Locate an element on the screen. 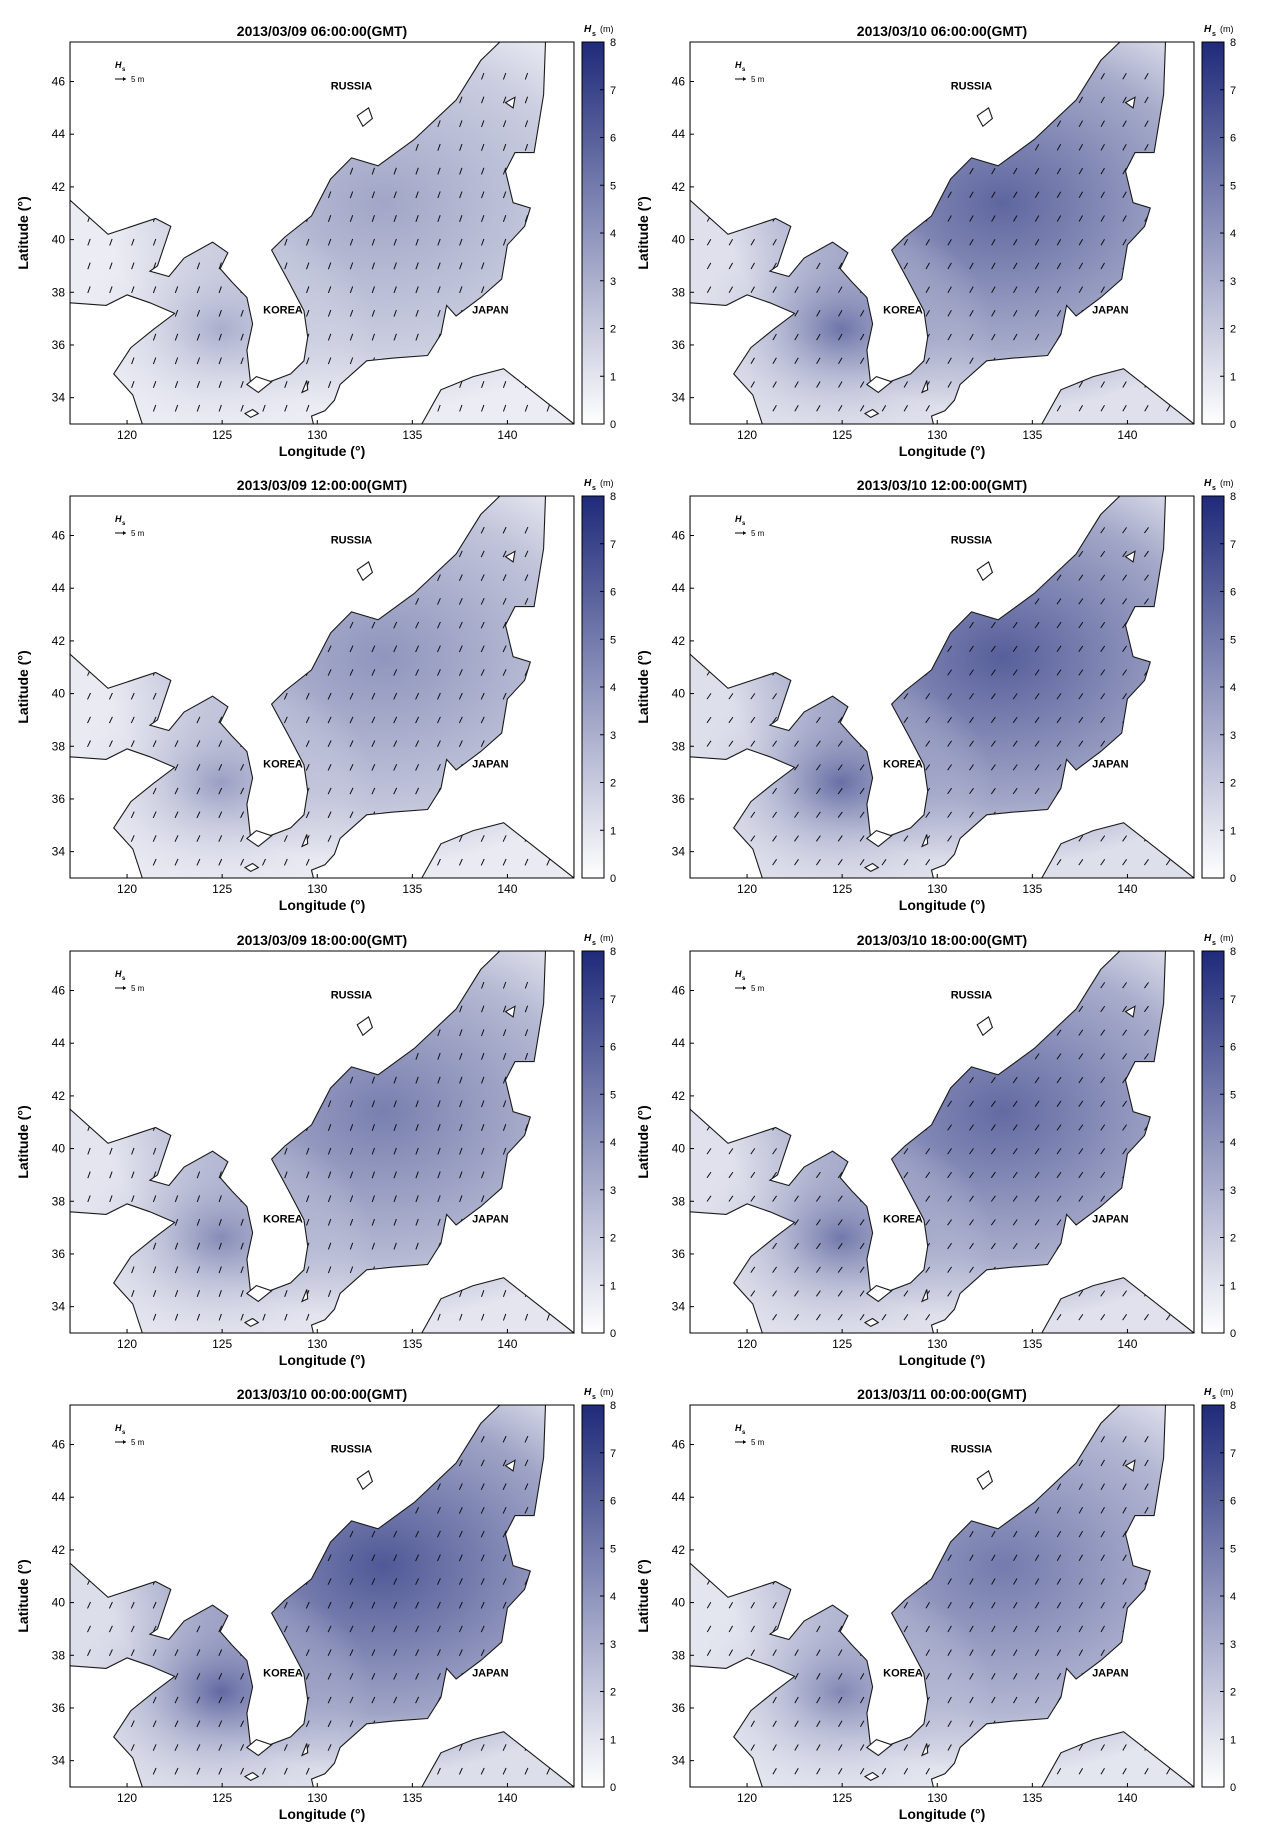 The image size is (1270, 1847). label-japan: JAPAN is located at coordinates (490, 310).